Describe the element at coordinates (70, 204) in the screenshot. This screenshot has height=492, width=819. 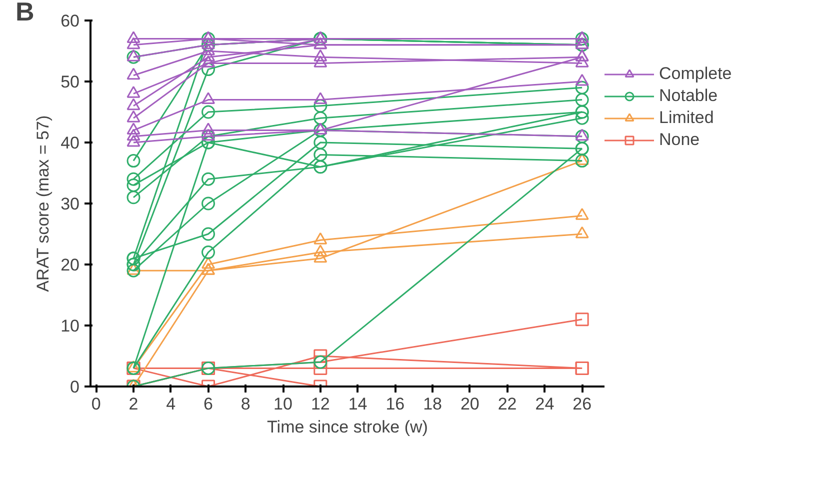
I see `y-tick-label: 30` at that location.